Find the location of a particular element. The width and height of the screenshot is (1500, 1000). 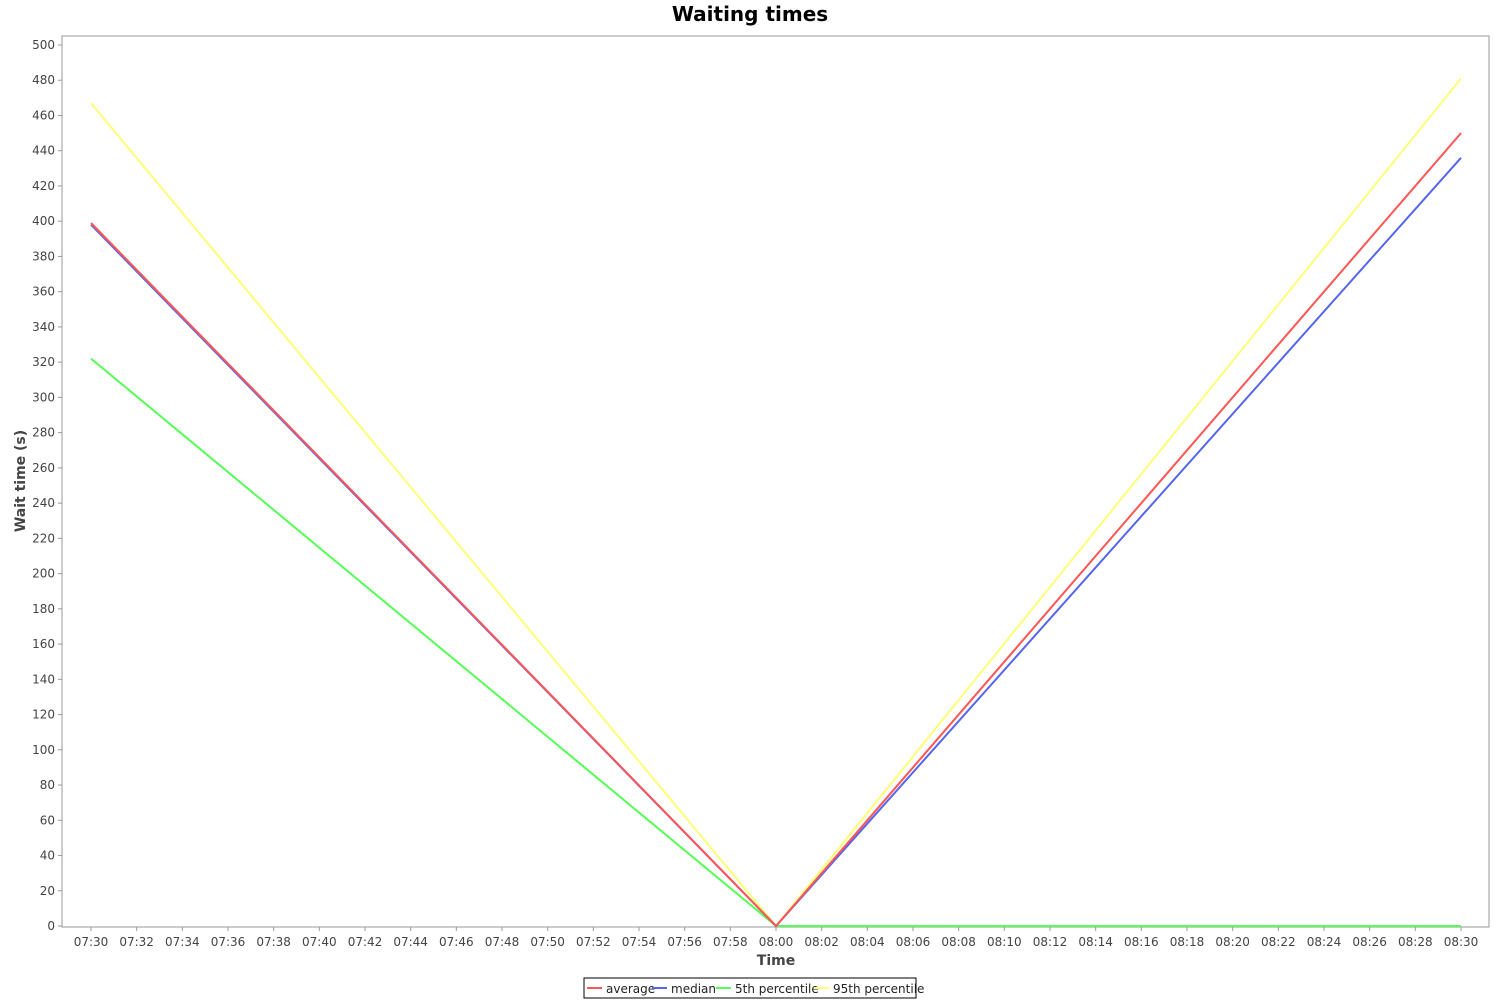

y-tick-label: 260 is located at coordinates (43, 468).